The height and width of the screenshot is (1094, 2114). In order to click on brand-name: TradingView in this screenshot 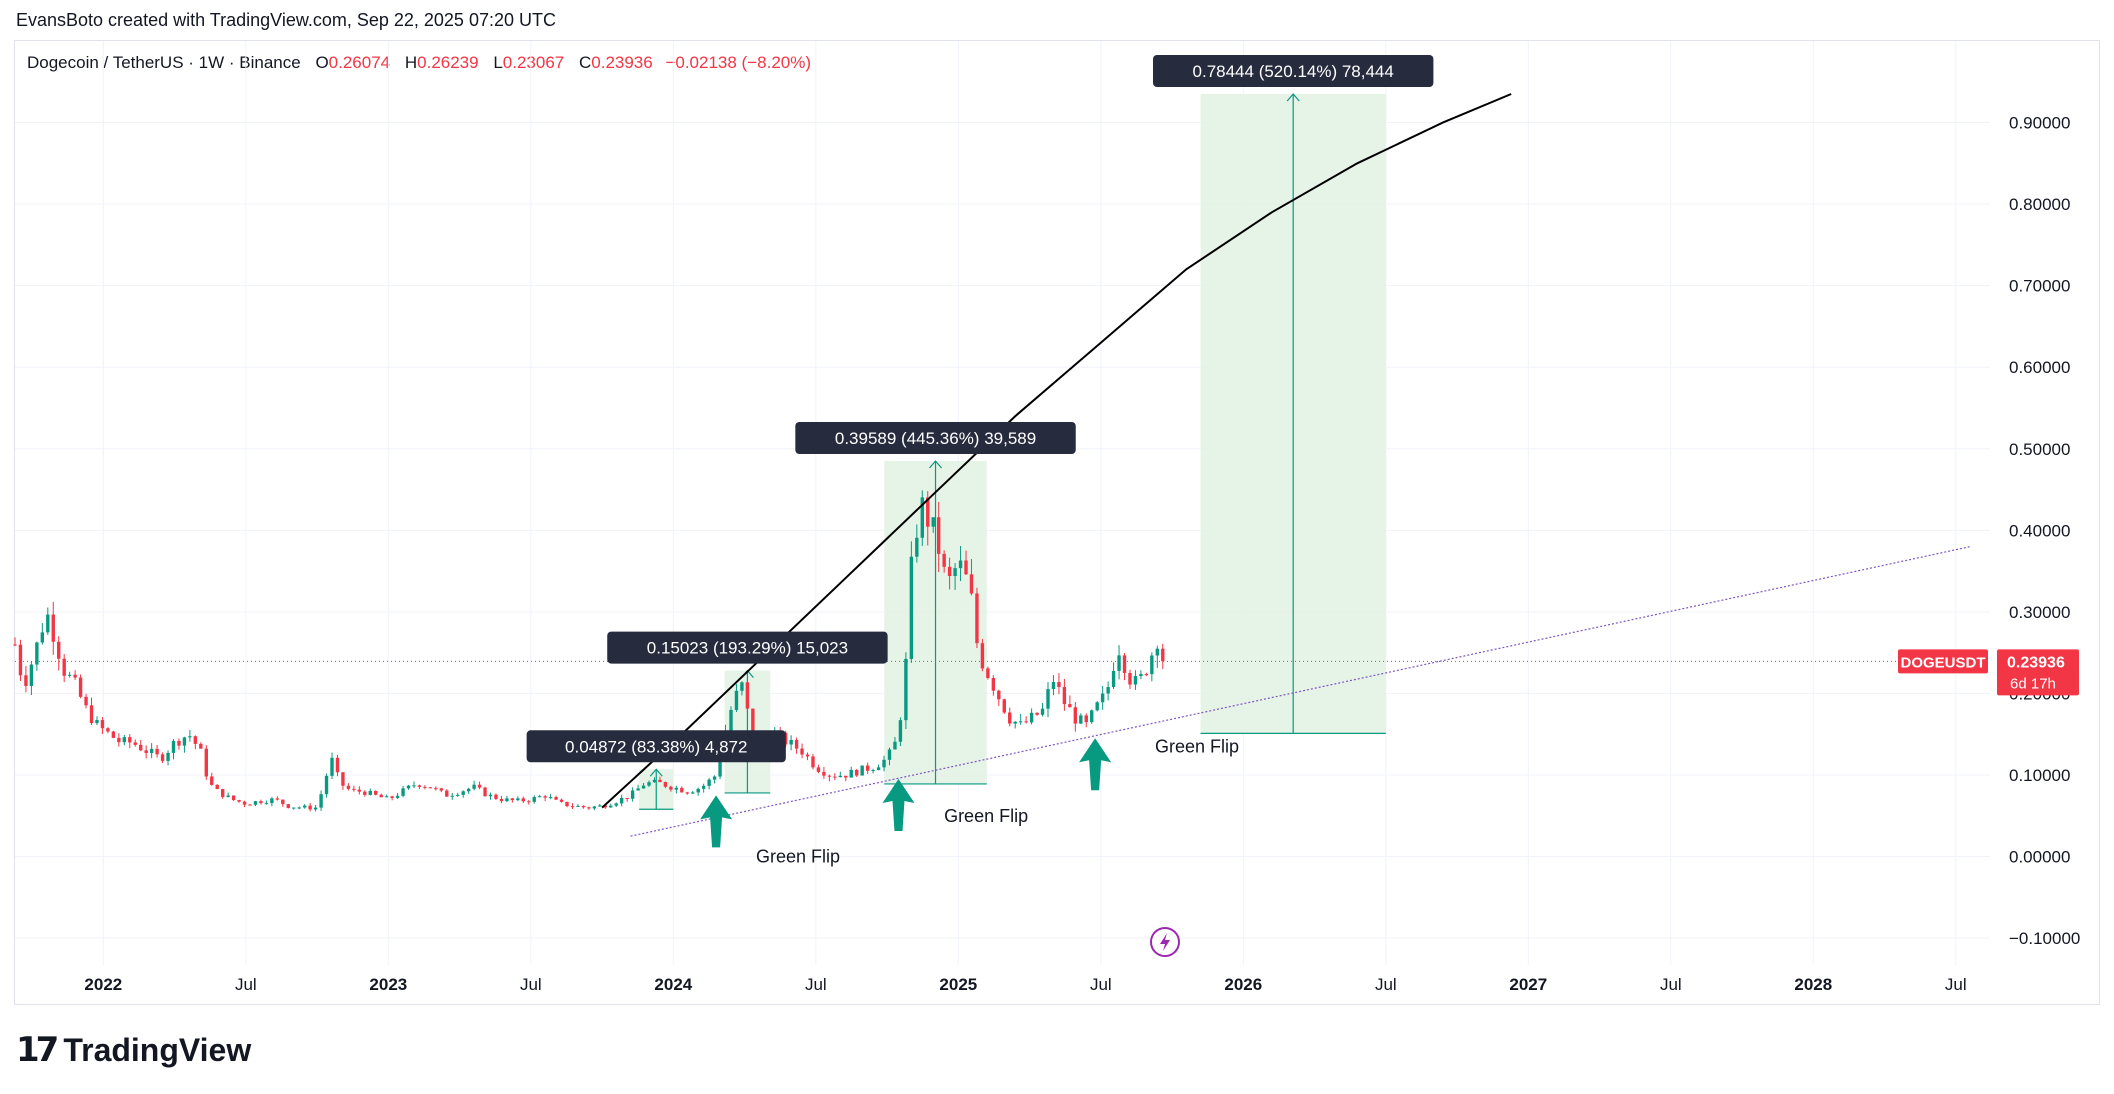, I will do `click(157, 1049)`.